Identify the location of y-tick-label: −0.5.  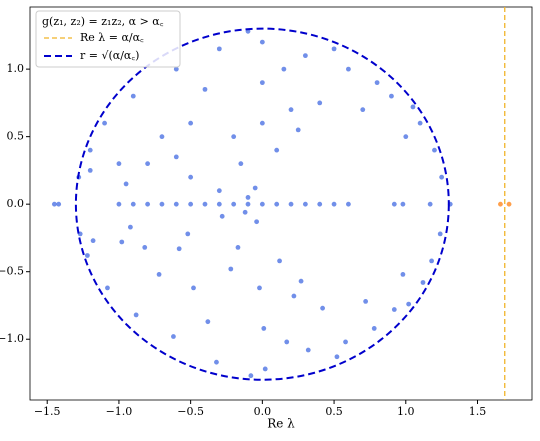
(12, 271).